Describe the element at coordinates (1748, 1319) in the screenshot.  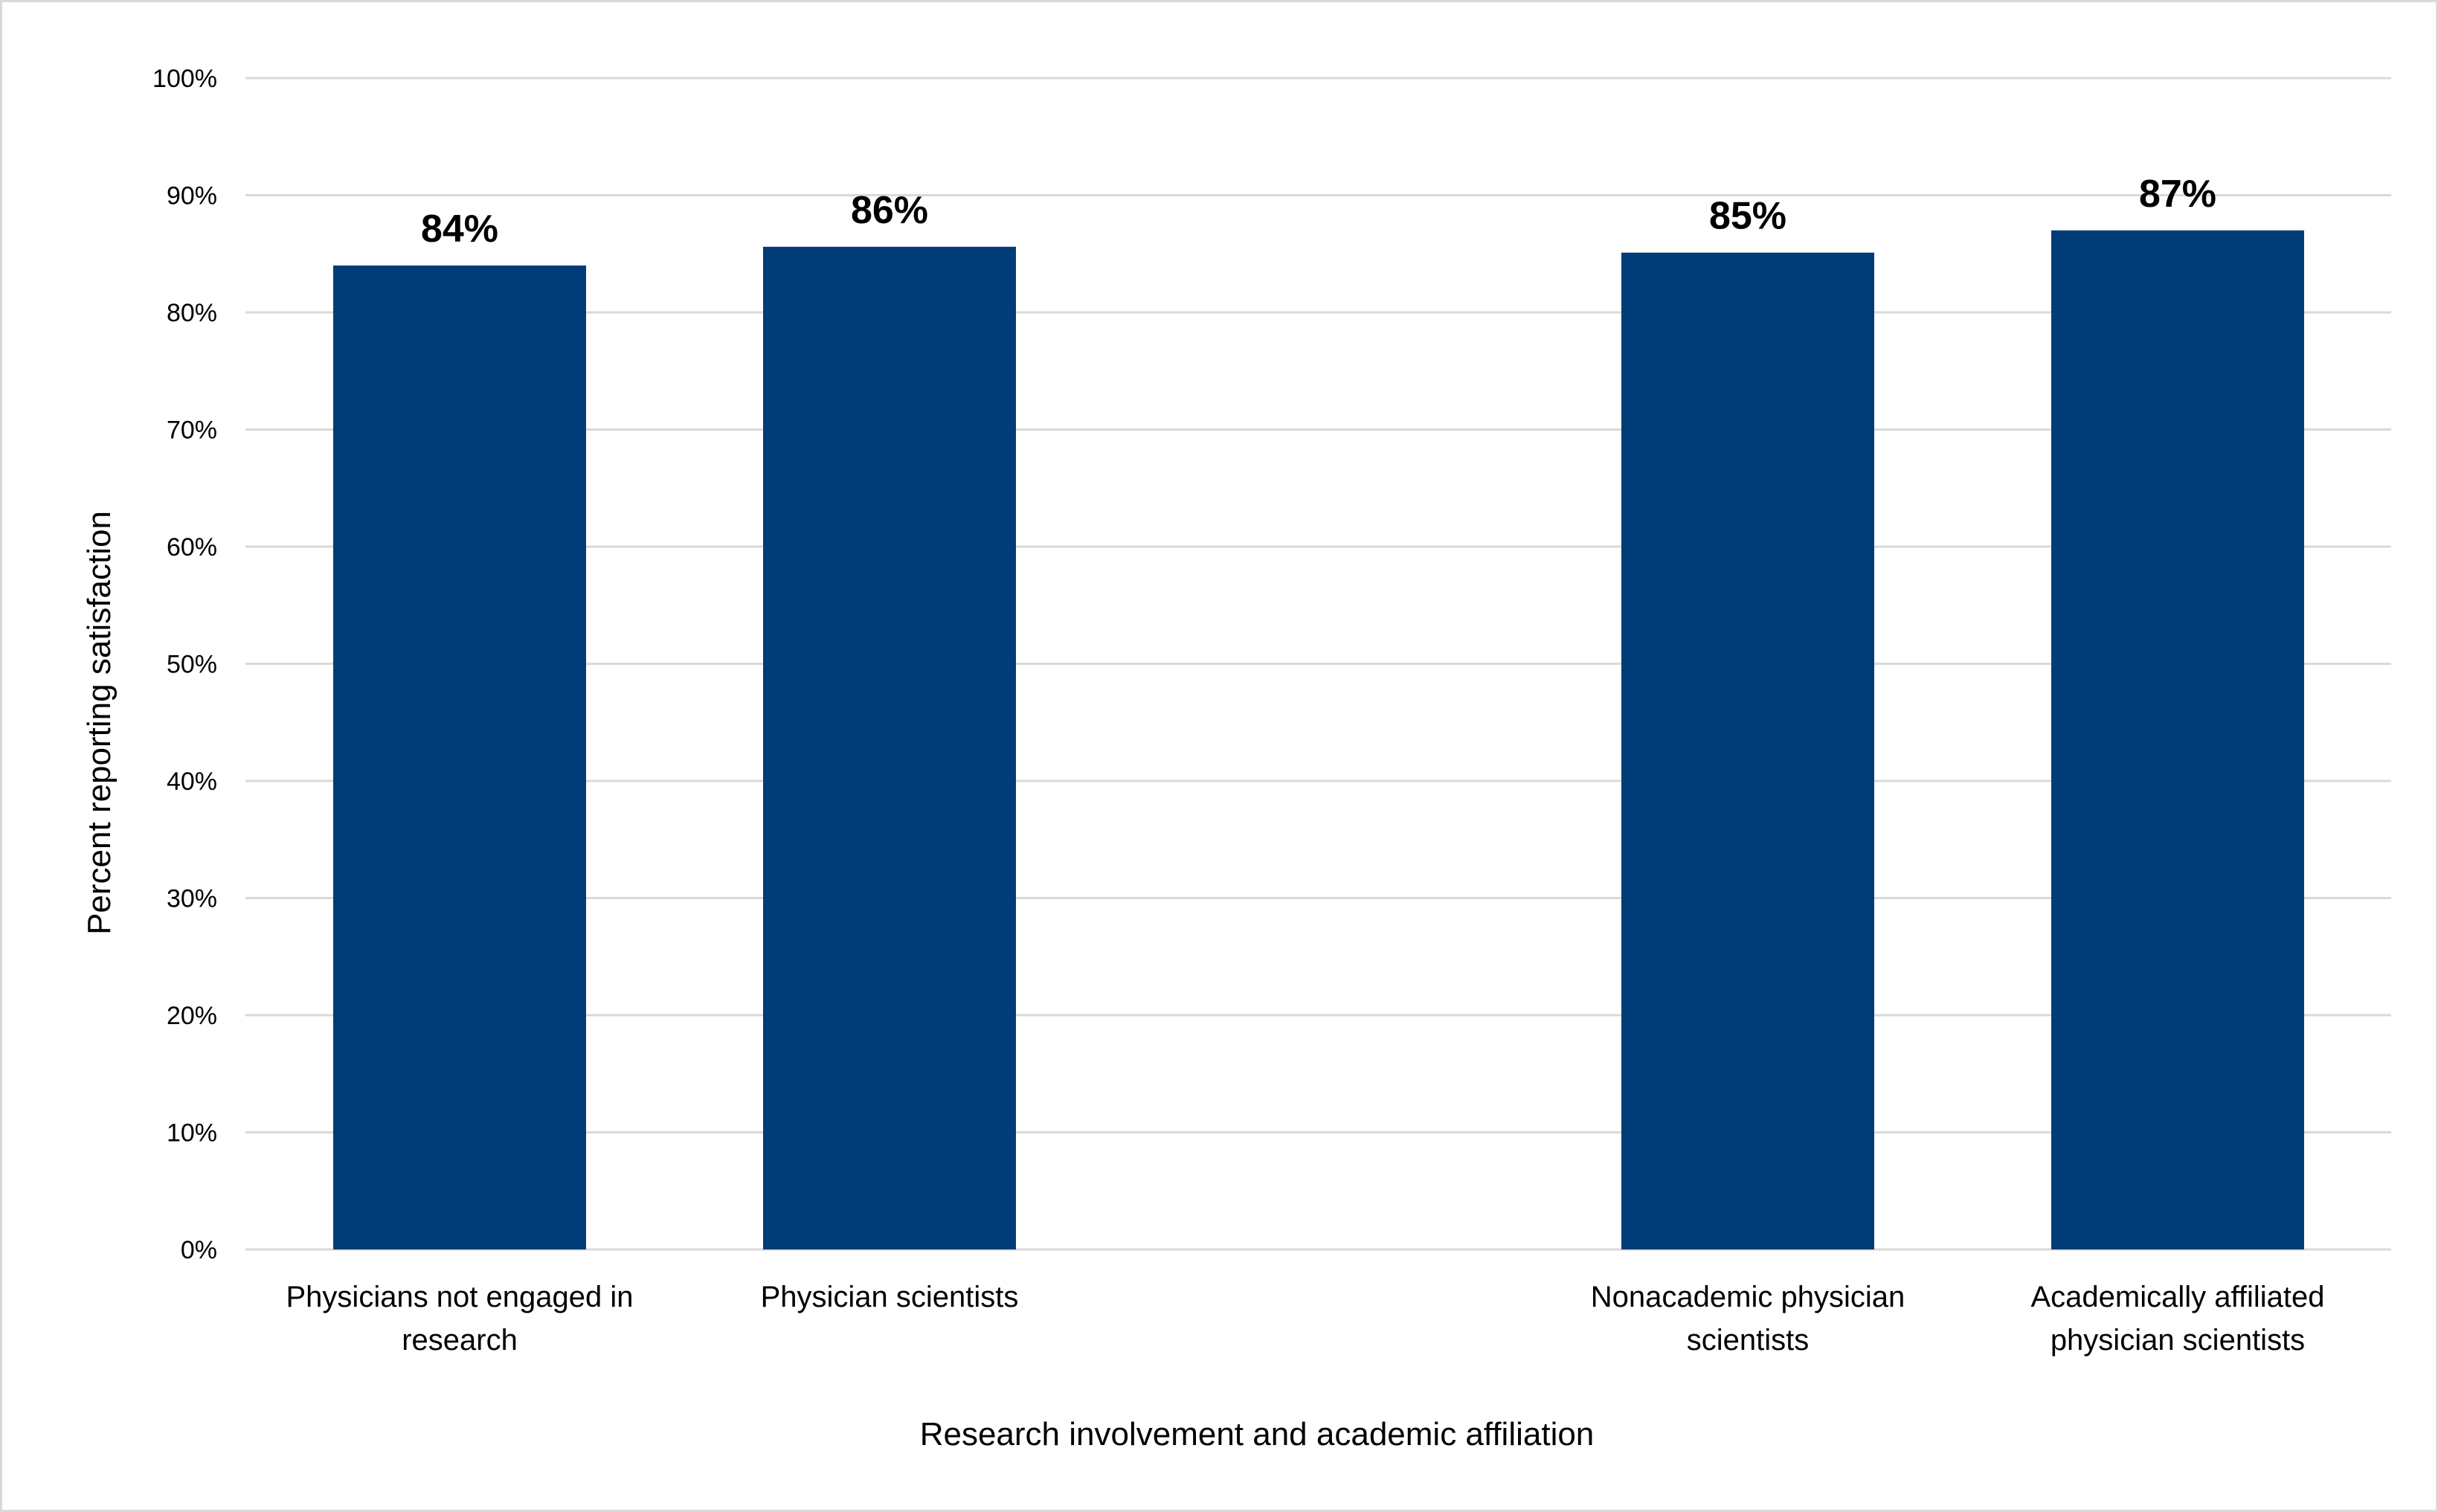
I see `x-category-label: Nonacademic physician scientists` at that location.